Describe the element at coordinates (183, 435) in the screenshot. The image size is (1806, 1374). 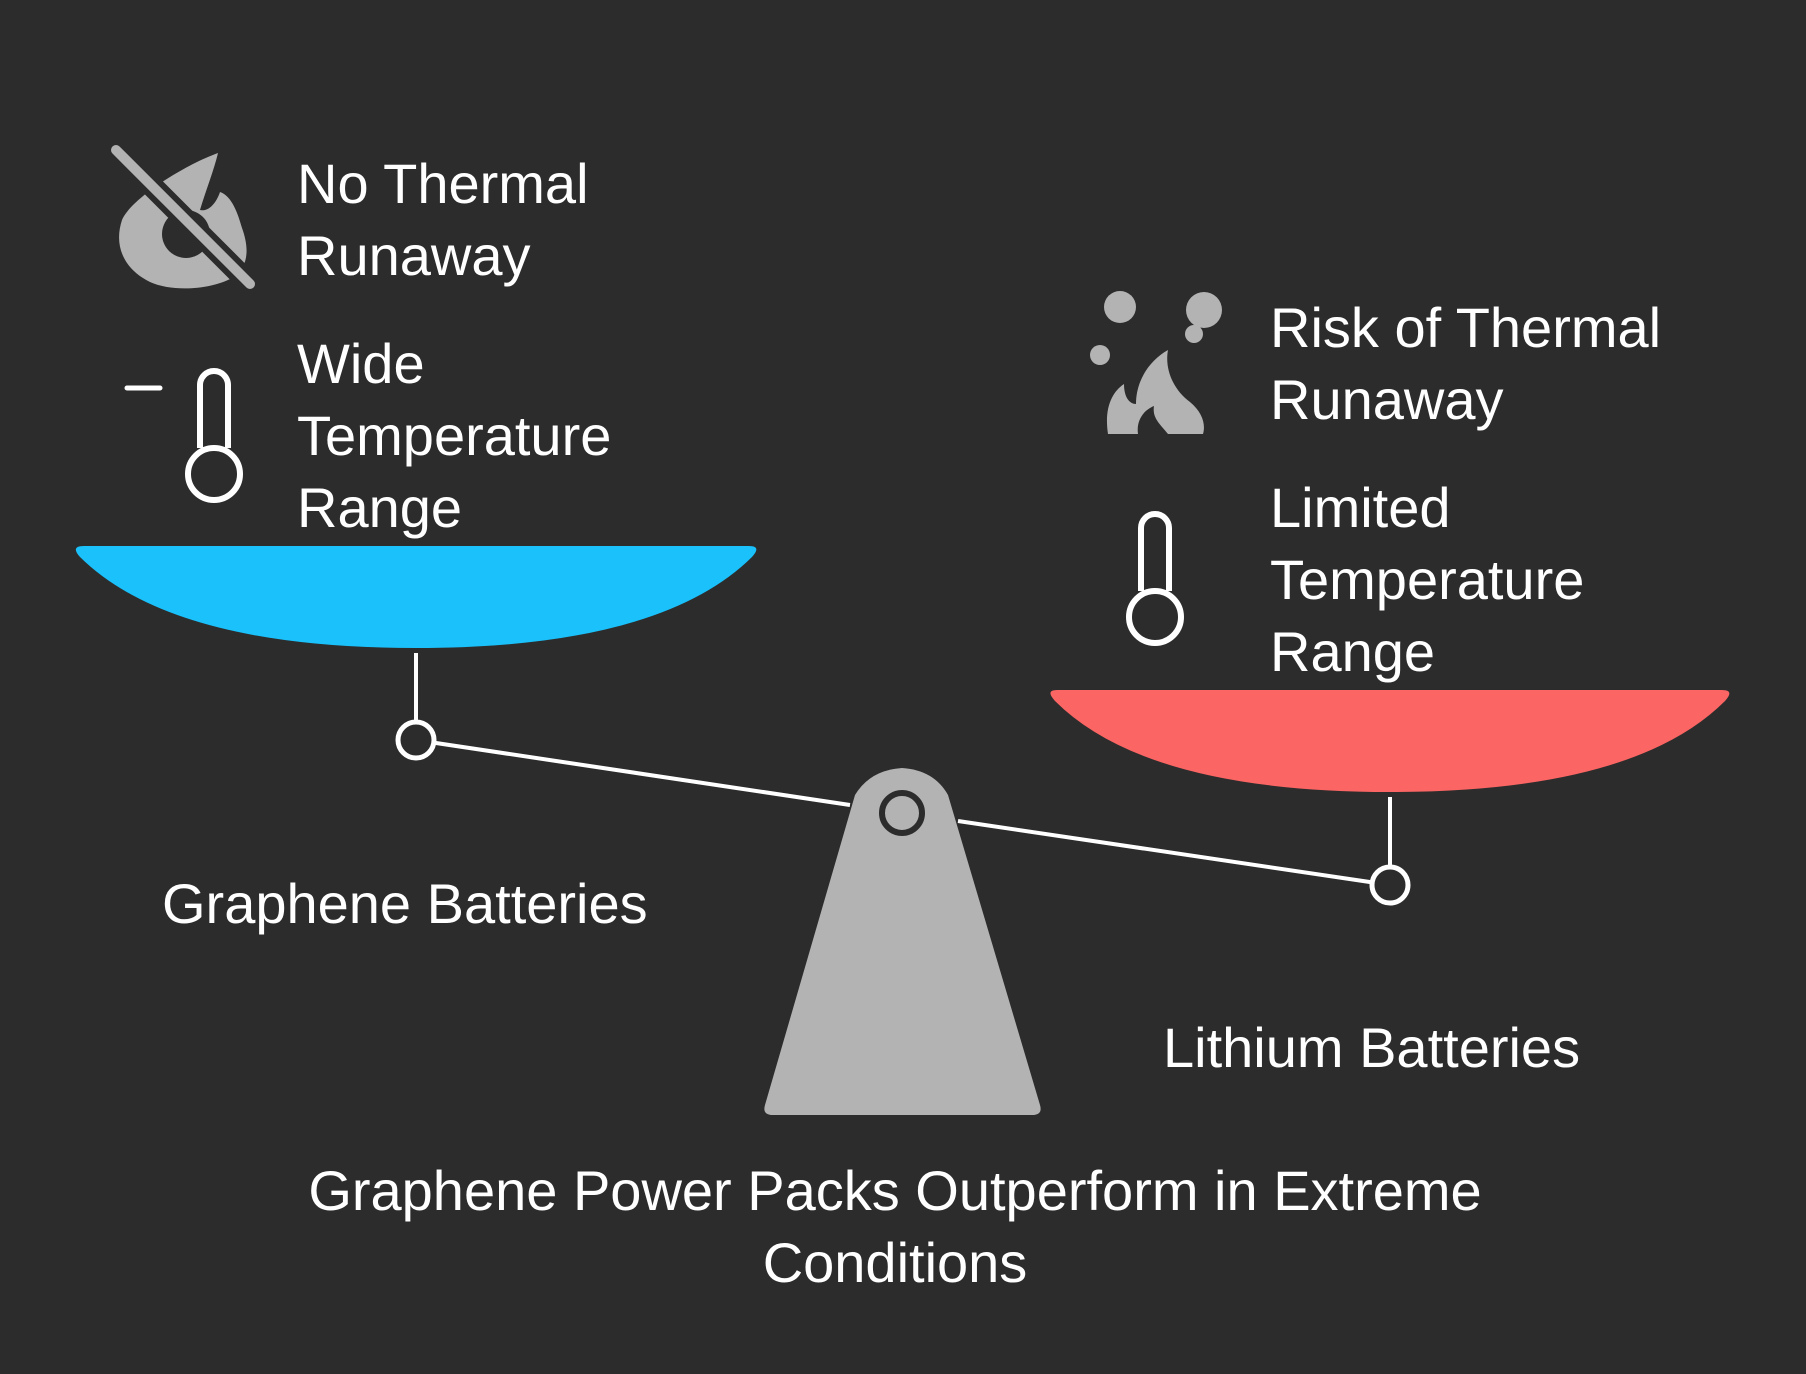
I see `thermometer-minus-icon` at that location.